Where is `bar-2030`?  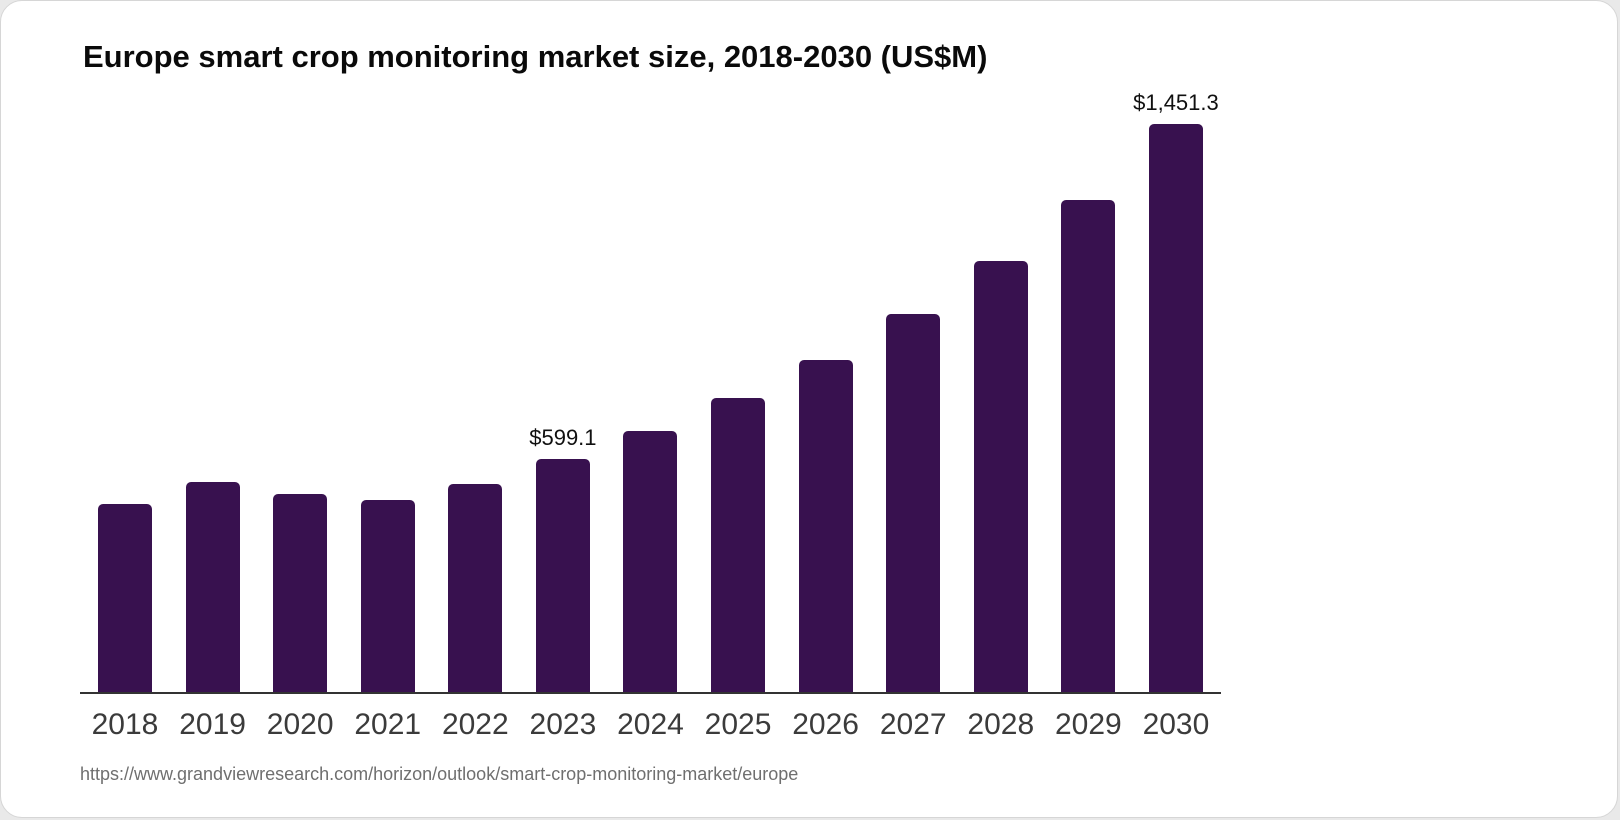
bar-2030 is located at coordinates (1175, 409).